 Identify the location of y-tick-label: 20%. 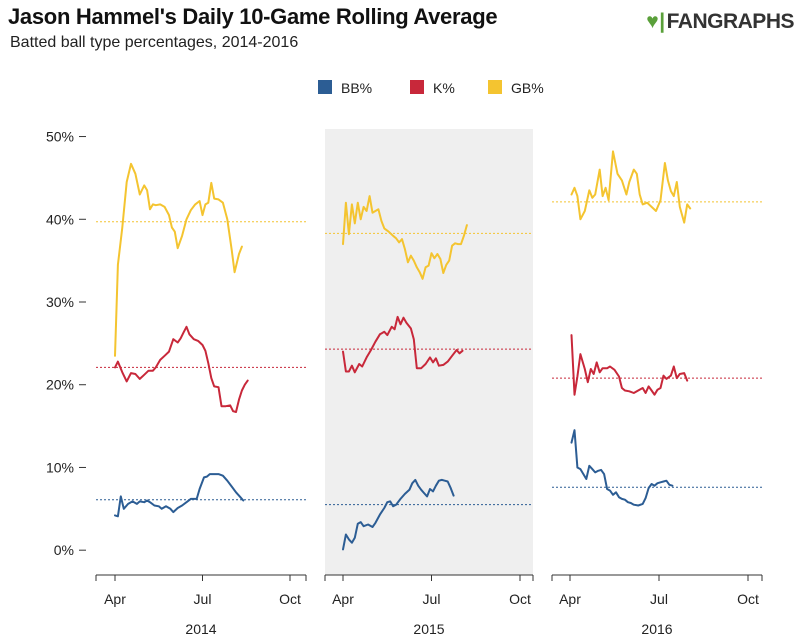
(60, 385).